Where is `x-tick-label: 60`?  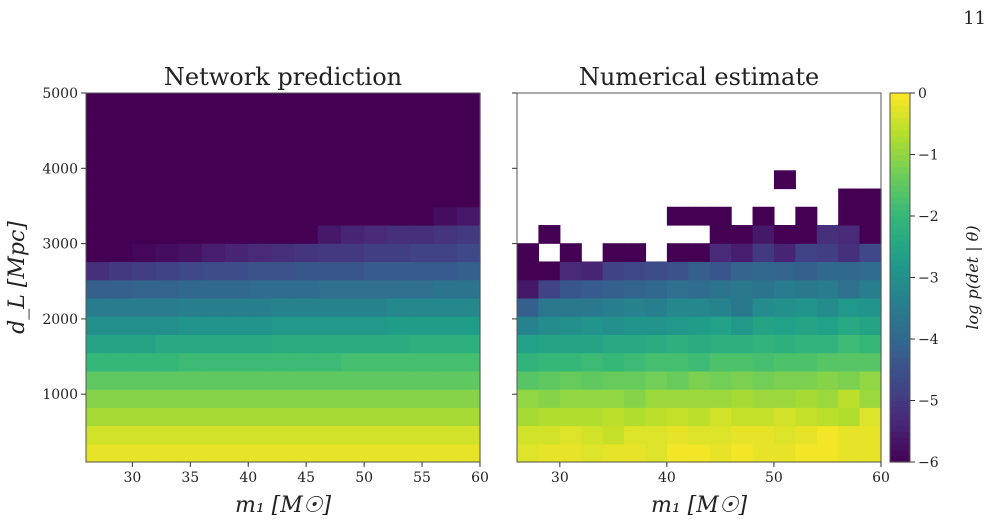
x-tick-label: 60 is located at coordinates (881, 478).